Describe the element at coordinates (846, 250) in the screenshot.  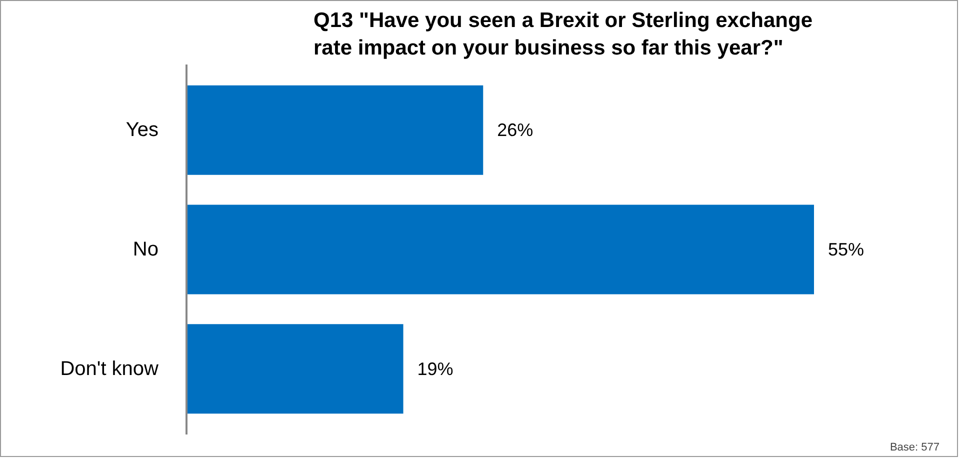
I see `data-label: 55%` at that location.